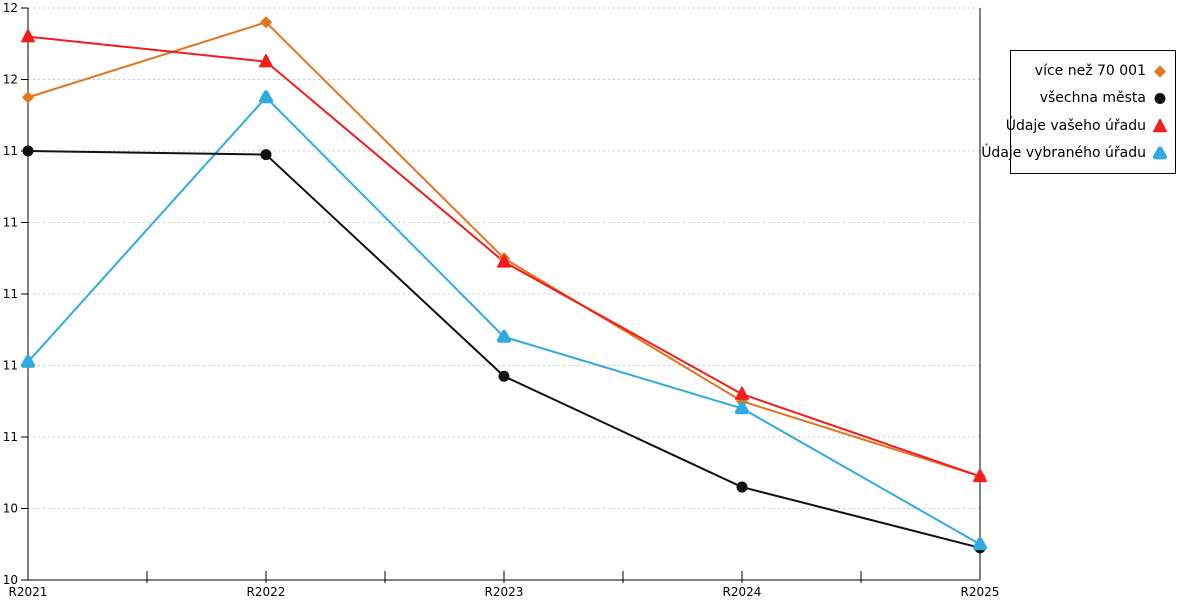  What do you see at coordinates (980, 592) in the screenshot?
I see `x-tick-label: R2025` at bounding box center [980, 592].